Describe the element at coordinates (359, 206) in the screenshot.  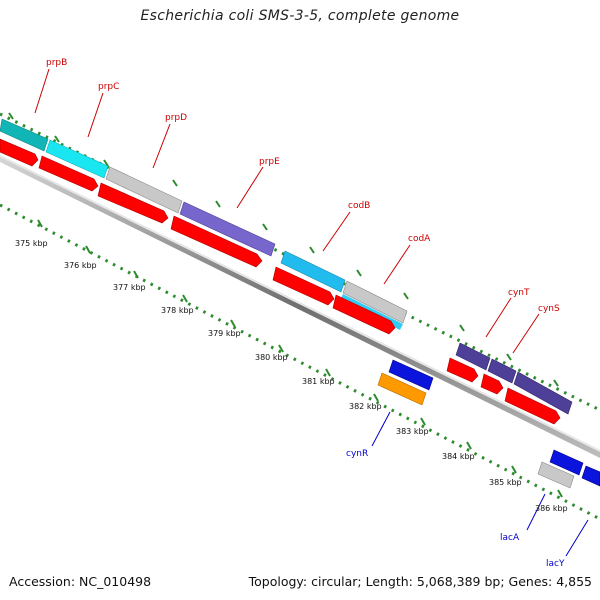
I see `gene-label-codB: codB` at that location.